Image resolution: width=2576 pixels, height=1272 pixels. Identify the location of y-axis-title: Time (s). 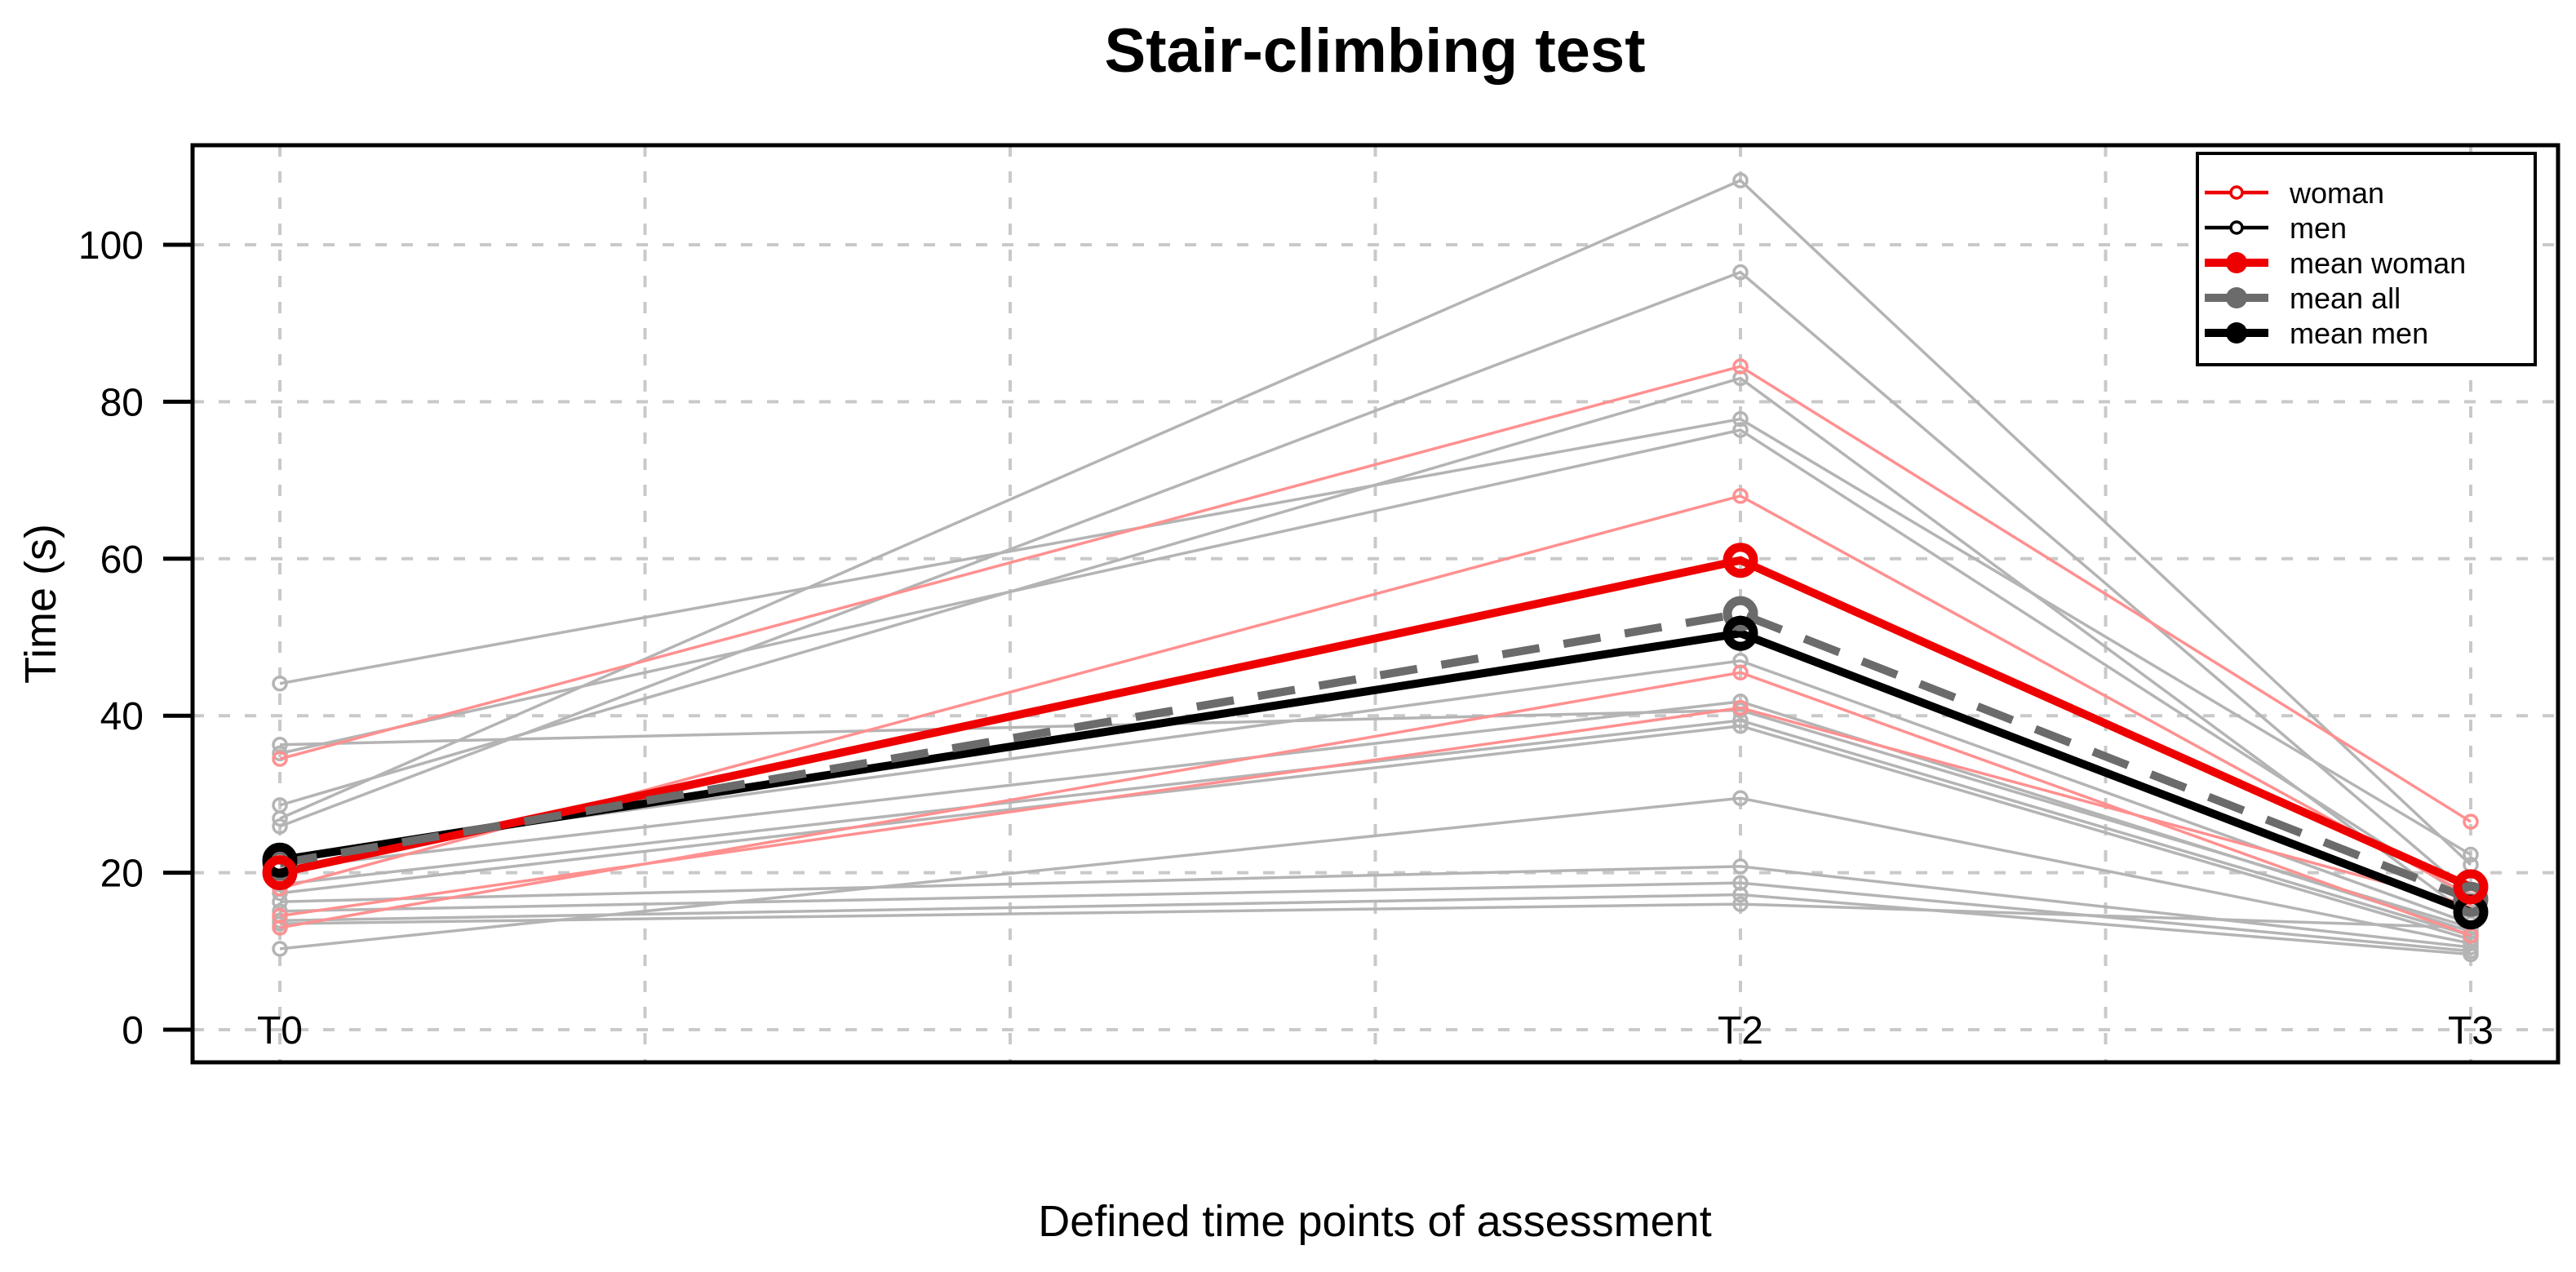
(40, 604).